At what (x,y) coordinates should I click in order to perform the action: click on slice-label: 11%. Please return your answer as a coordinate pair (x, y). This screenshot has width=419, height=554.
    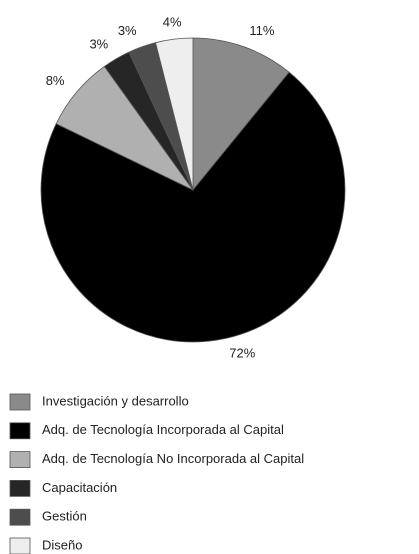
    Looking at the image, I should click on (261, 30).